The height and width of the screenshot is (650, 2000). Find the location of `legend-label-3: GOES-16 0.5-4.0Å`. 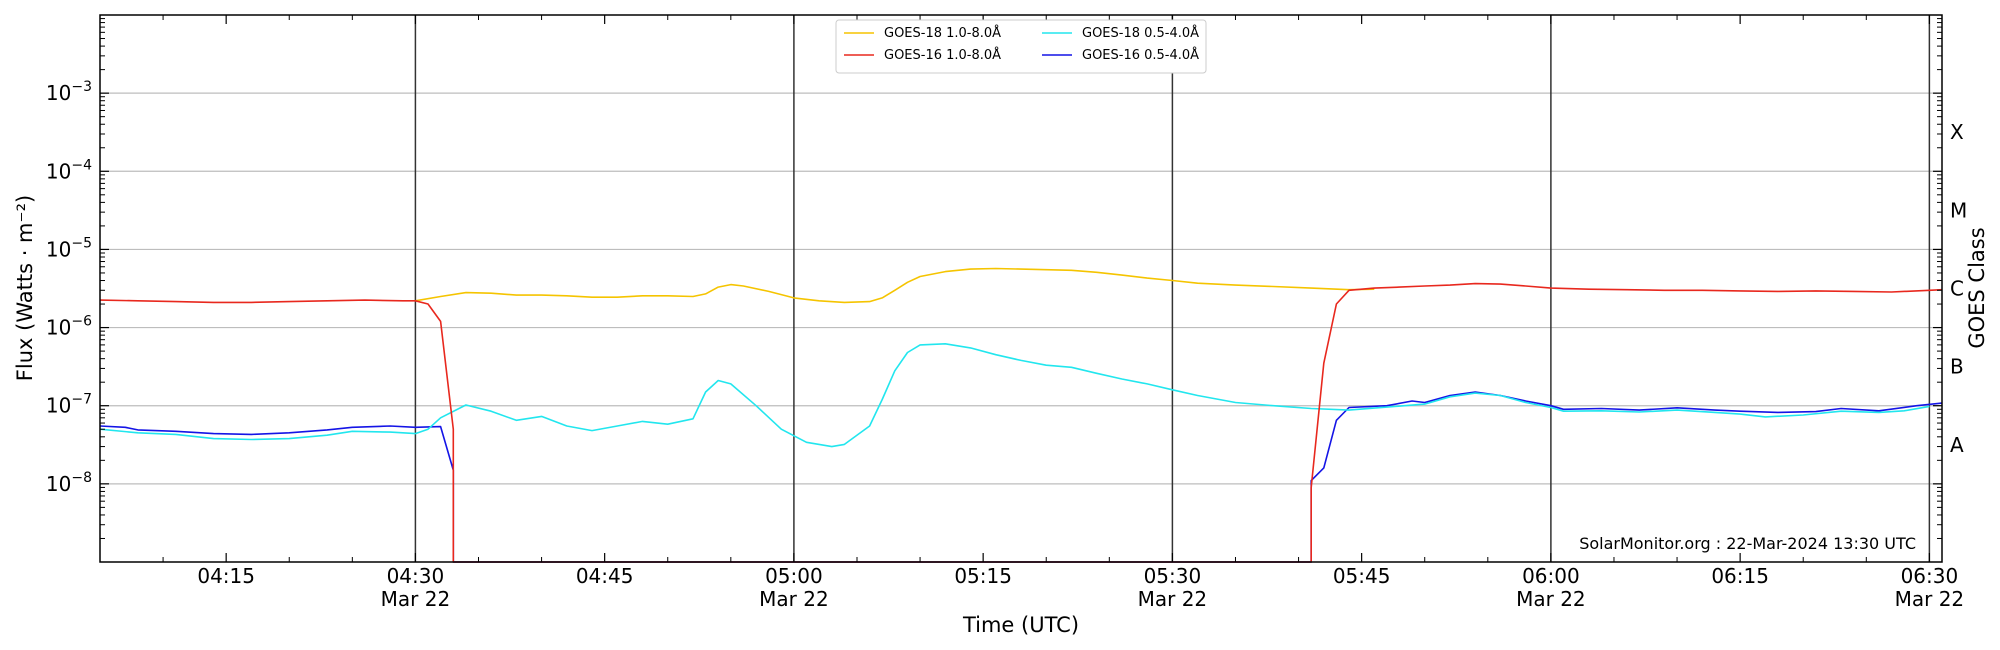

legend-label-3: GOES-16 0.5-4.0Å is located at coordinates (1140, 55).